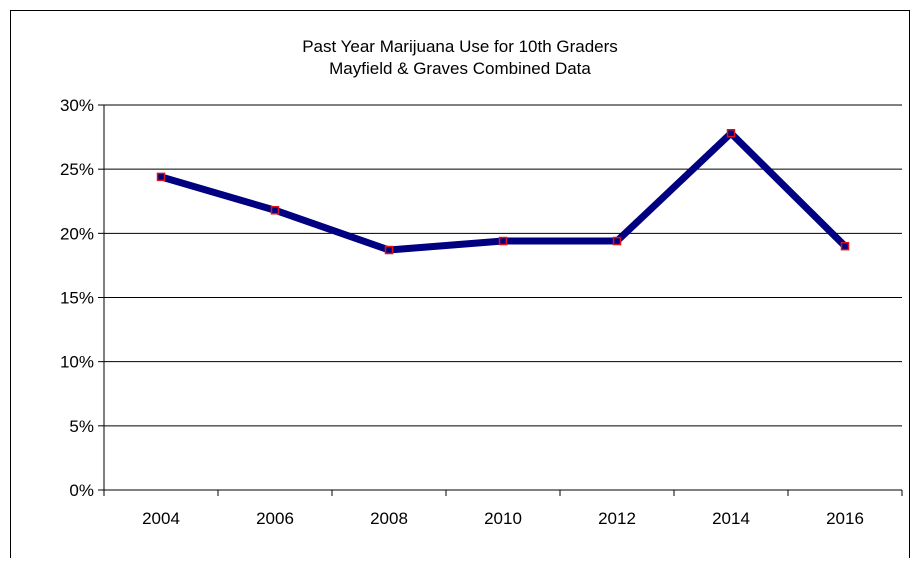  I want to click on x-tick-labels: 2004 2006 2008 2010 2012 2014 2016, so click(503, 518).